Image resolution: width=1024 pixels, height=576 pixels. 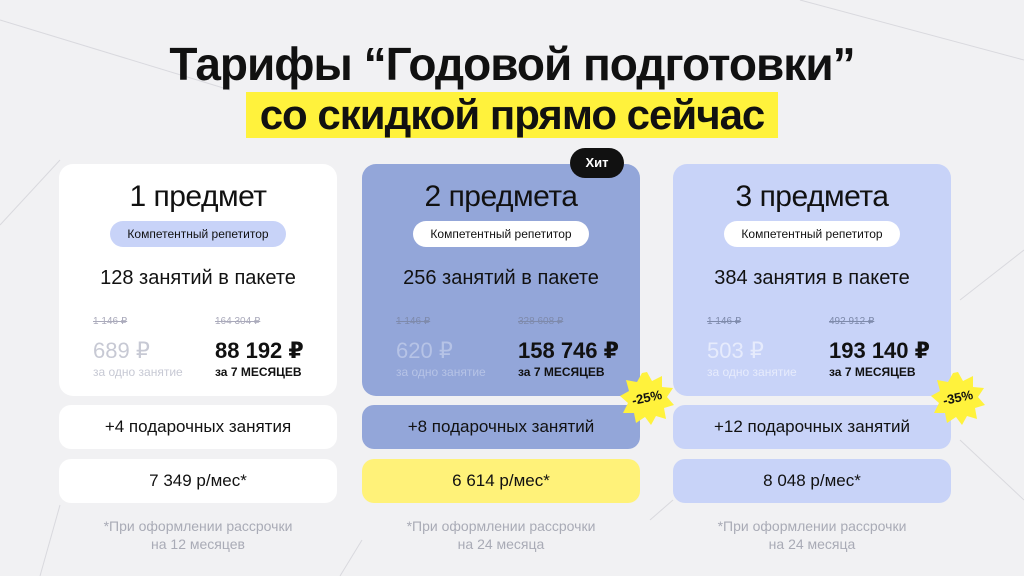 I want to click on gift-lessons: +8 подарочных занятий, so click(x=501, y=427).